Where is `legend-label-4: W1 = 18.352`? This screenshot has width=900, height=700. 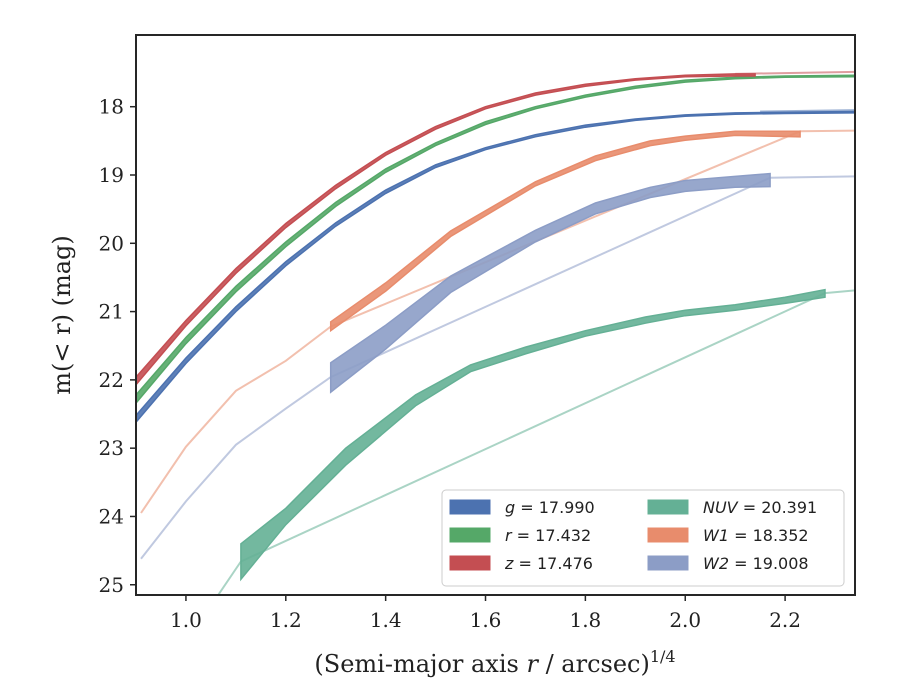 legend-label-4: W1 = 18.352 is located at coordinates (756, 535).